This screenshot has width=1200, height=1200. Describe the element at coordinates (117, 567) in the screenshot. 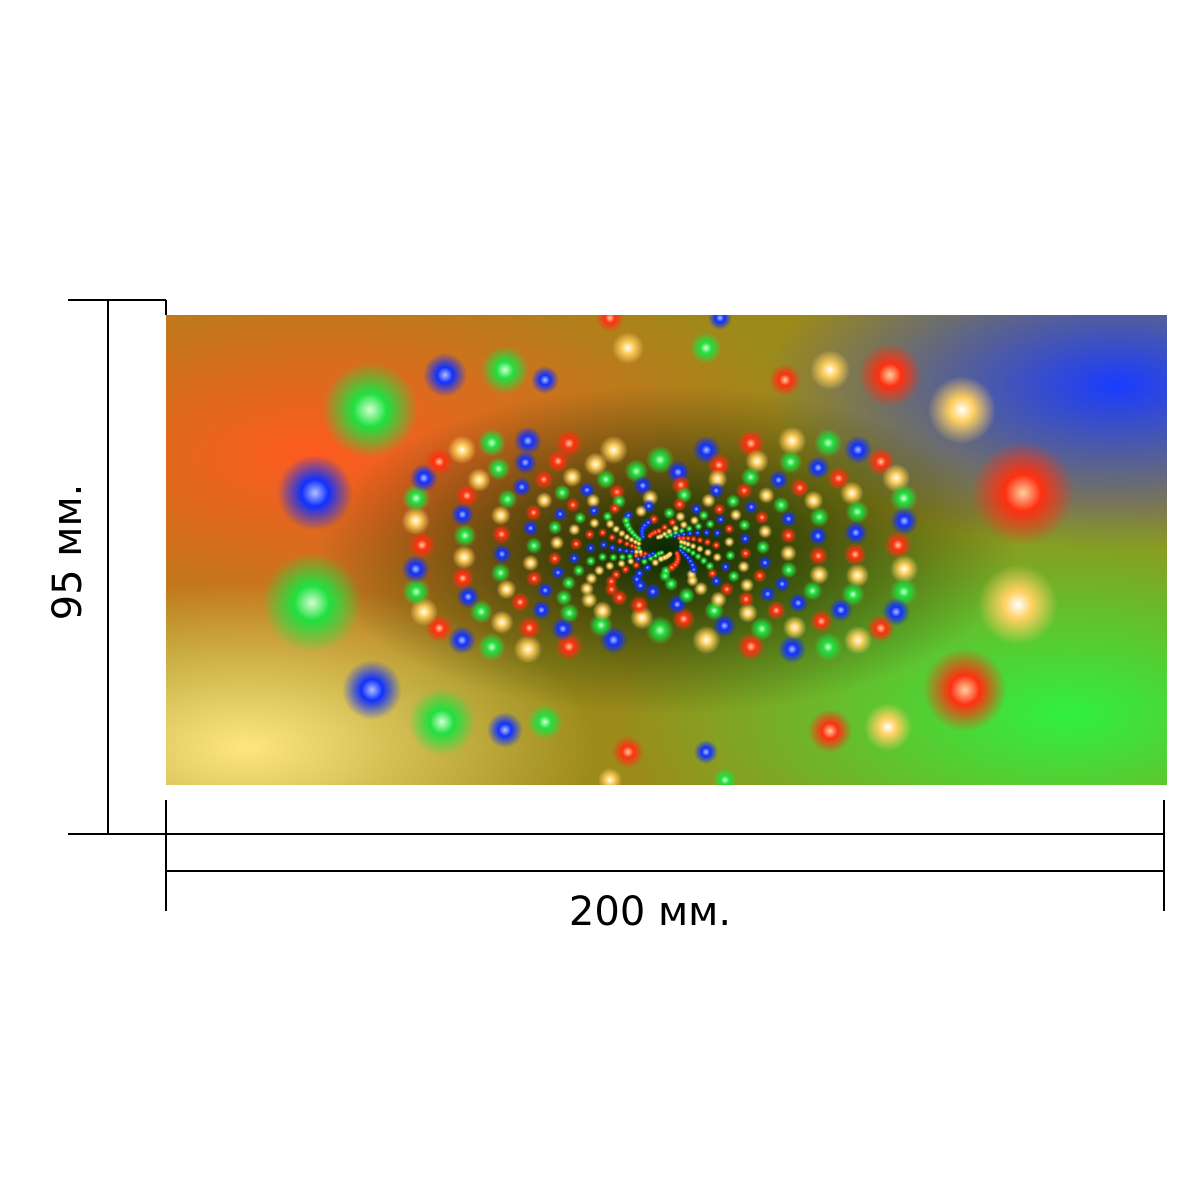

I see `height-dimension` at that location.